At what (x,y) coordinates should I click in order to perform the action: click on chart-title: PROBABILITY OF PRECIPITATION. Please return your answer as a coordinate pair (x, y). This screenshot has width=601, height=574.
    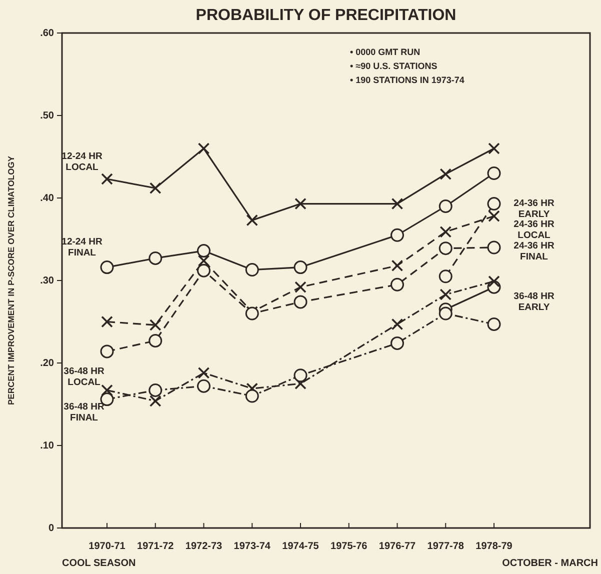
    Looking at the image, I should click on (326, 15).